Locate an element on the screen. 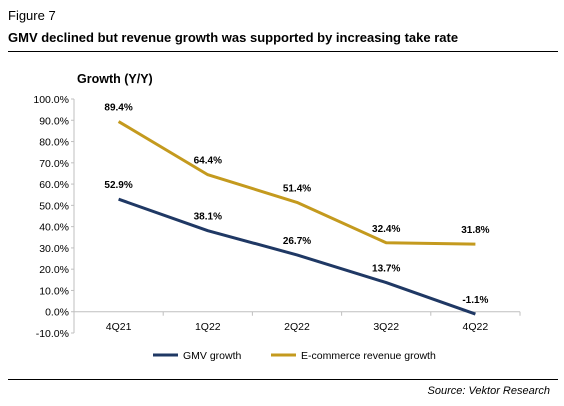  title-divider is located at coordinates (283, 51).